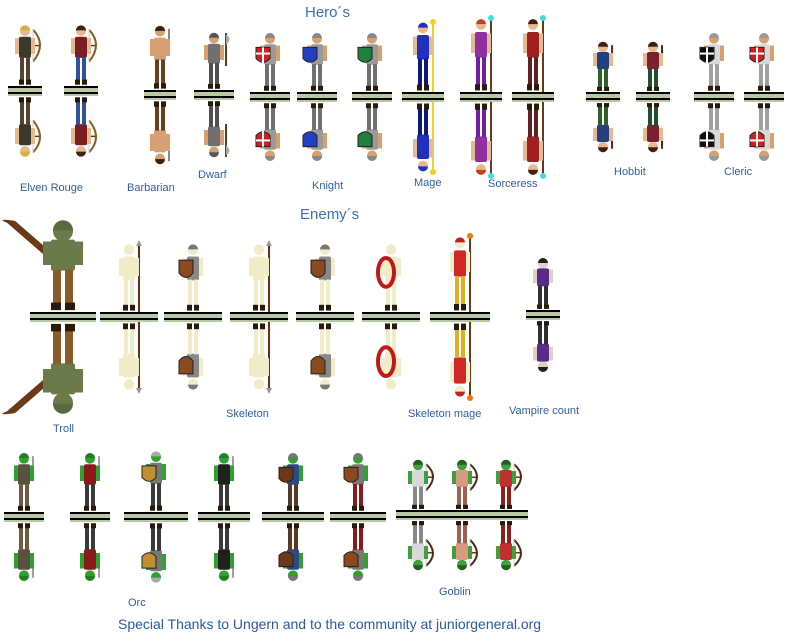 Image resolution: width=800 pixels, height=644 pixels. I want to click on knight-2-figure, so click(317, 97).